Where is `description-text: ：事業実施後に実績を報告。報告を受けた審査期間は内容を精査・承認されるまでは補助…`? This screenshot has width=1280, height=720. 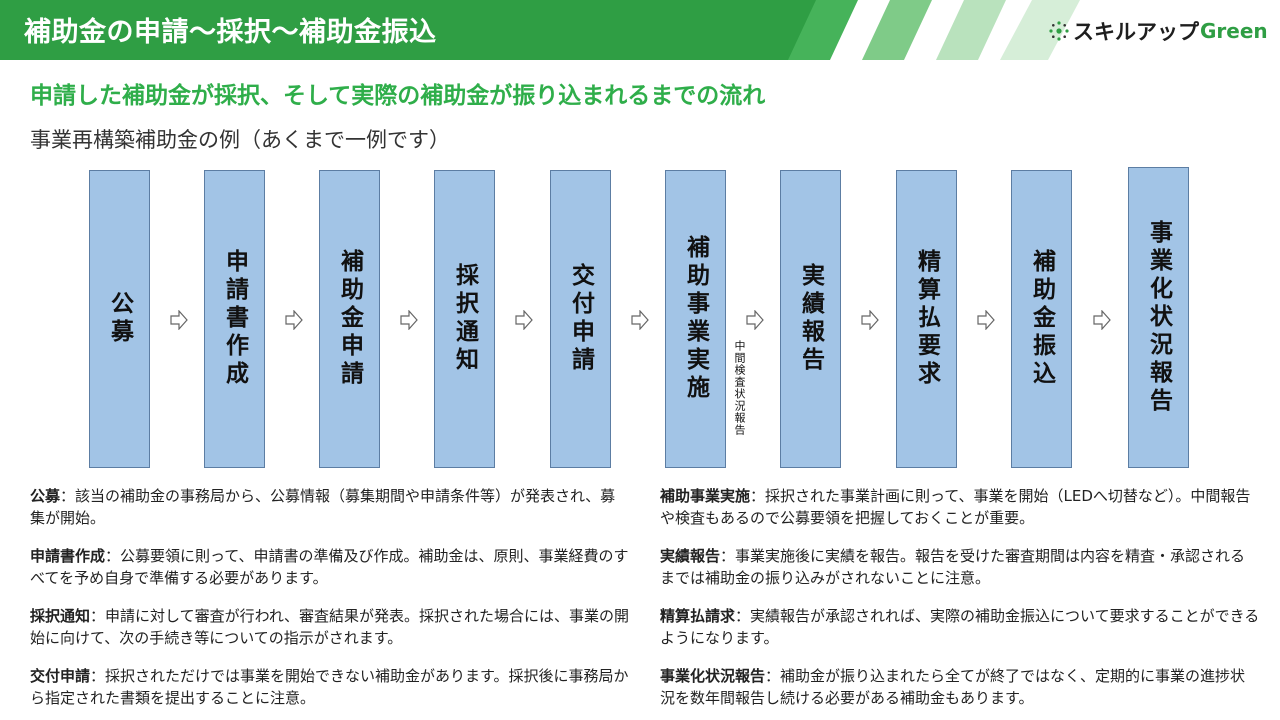
description-text: ：事業実施後に実績を報告。報告を受けた審査期間は内容を精査・承認されるまでは補助… is located at coordinates (953, 567).